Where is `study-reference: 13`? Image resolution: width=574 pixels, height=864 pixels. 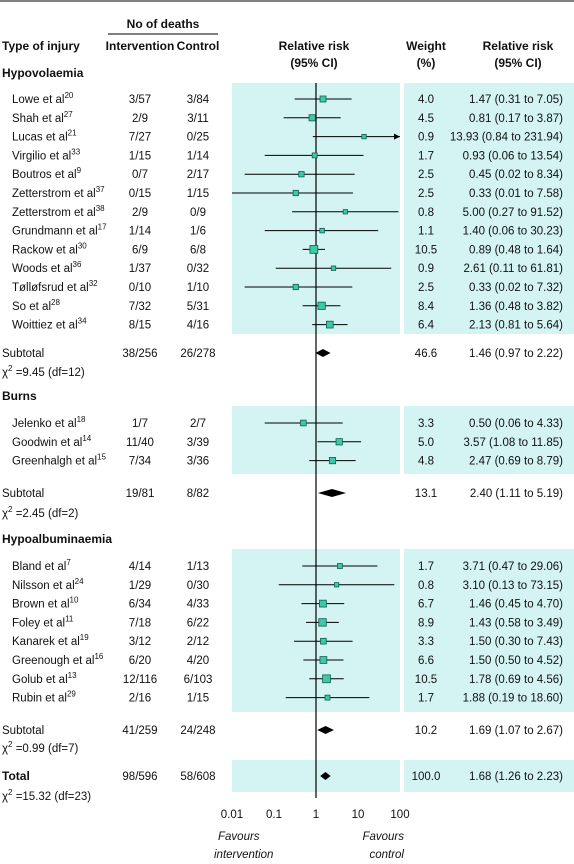
study-reference: 13 is located at coordinates (72, 675).